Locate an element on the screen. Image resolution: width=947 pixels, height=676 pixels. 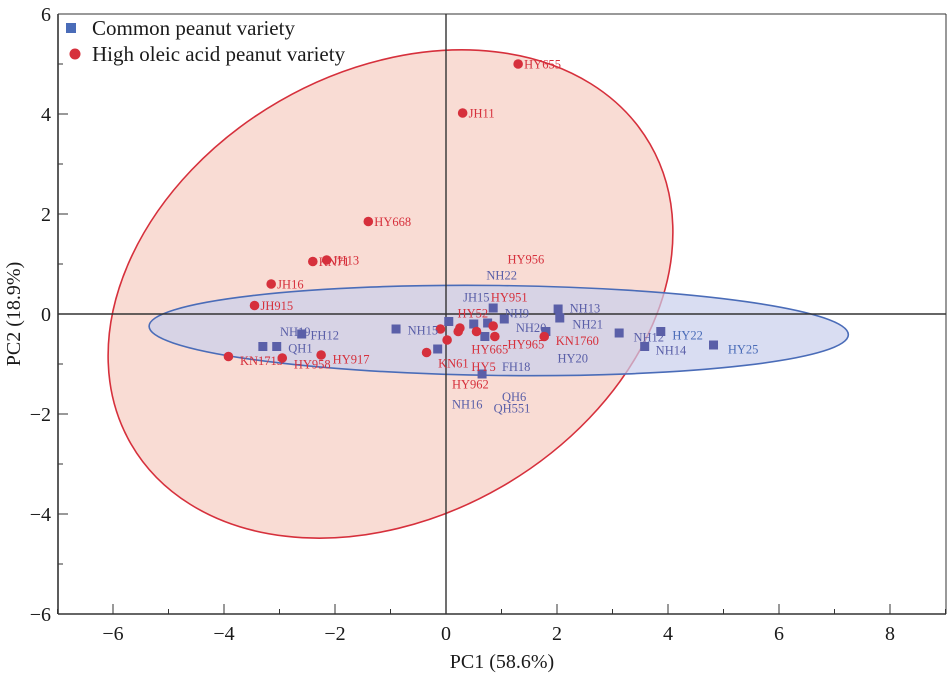
point-label: HY20 is located at coordinates (572, 359).